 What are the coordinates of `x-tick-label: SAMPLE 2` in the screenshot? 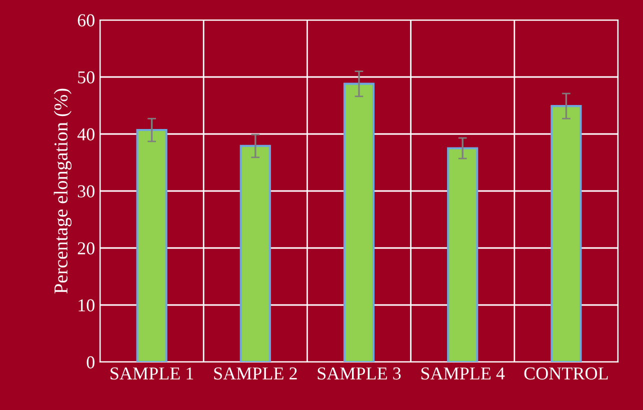 It's located at (255, 373).